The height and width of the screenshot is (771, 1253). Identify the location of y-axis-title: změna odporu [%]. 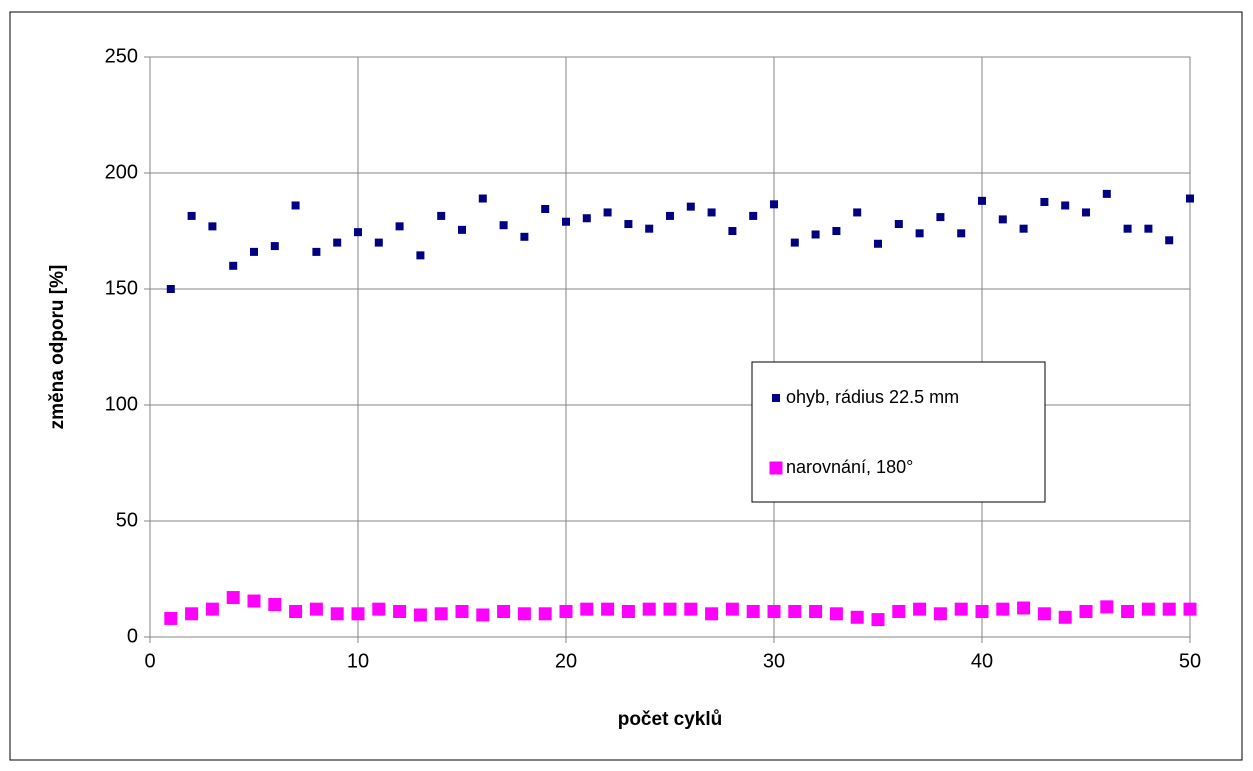
(57, 347).